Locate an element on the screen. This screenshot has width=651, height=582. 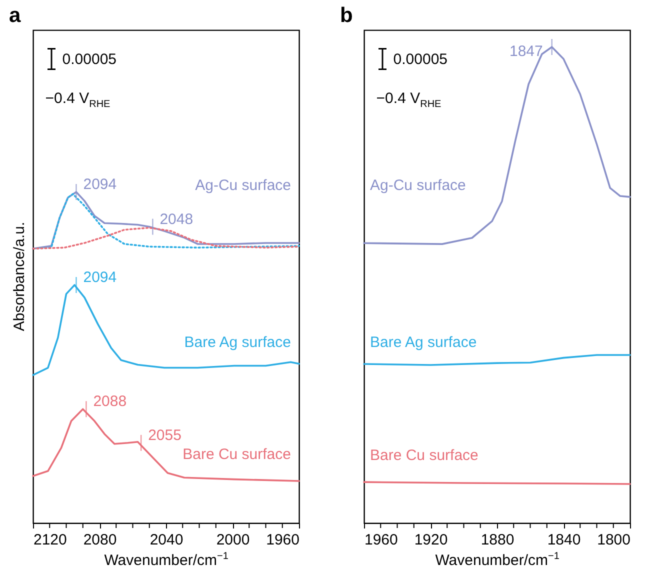
x-tick-label: 1800 is located at coordinates (613, 540).